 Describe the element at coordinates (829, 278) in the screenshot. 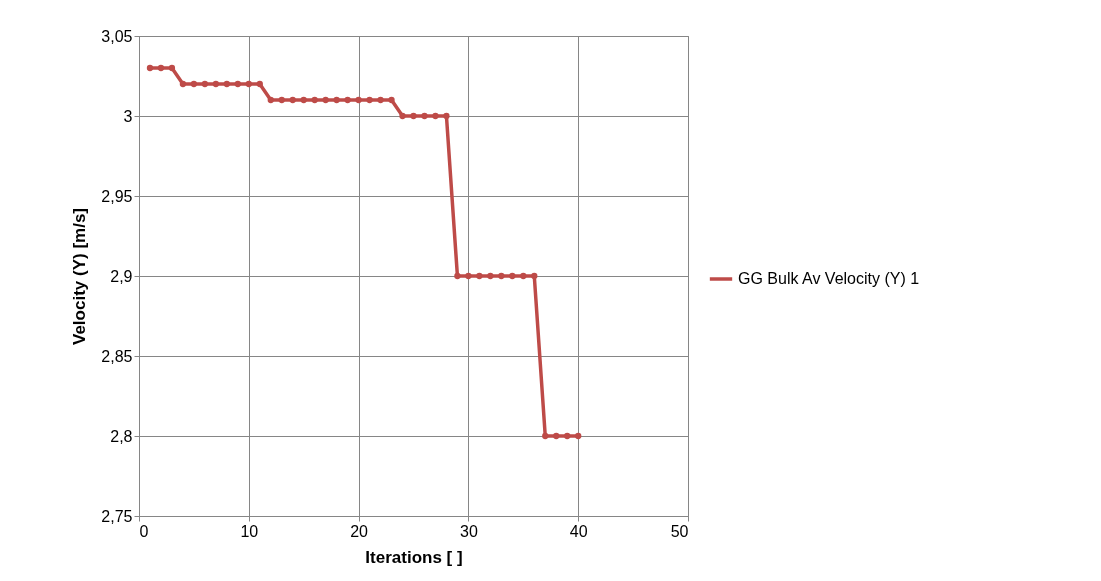

I see `legend-label: GG Bulk Av Velocity (Y) 1` at that location.